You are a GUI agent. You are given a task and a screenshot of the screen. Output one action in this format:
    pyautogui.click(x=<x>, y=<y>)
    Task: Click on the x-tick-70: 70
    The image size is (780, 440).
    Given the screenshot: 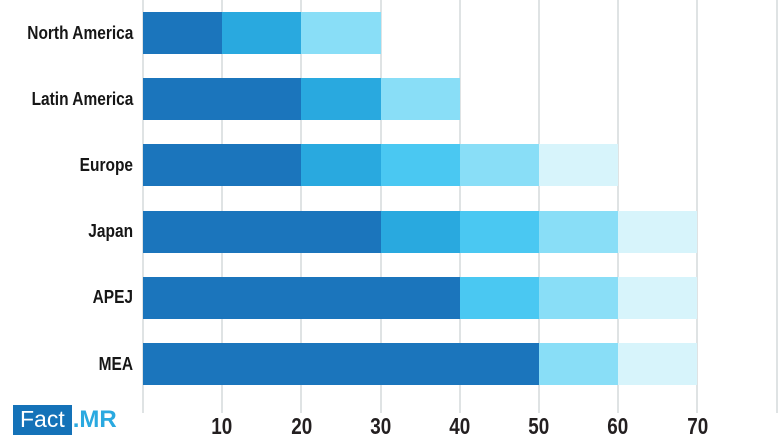 What is the action you would take?
    pyautogui.click(x=697, y=426)
    